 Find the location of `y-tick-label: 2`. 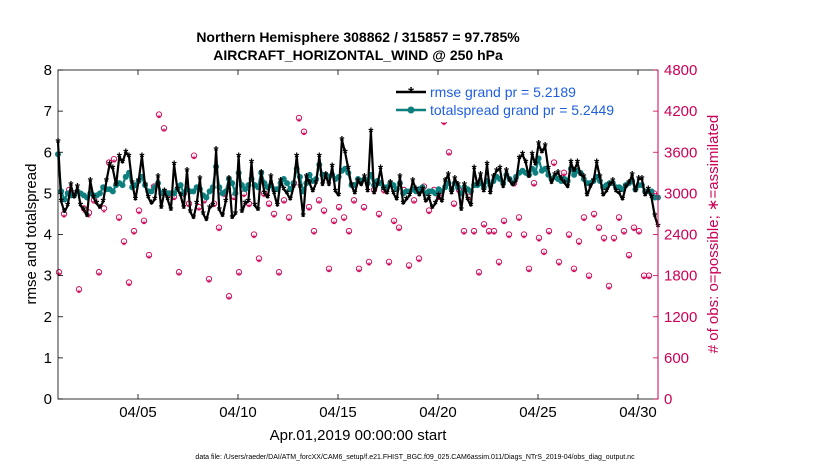

y-tick-label: 2 is located at coordinates (48, 317).